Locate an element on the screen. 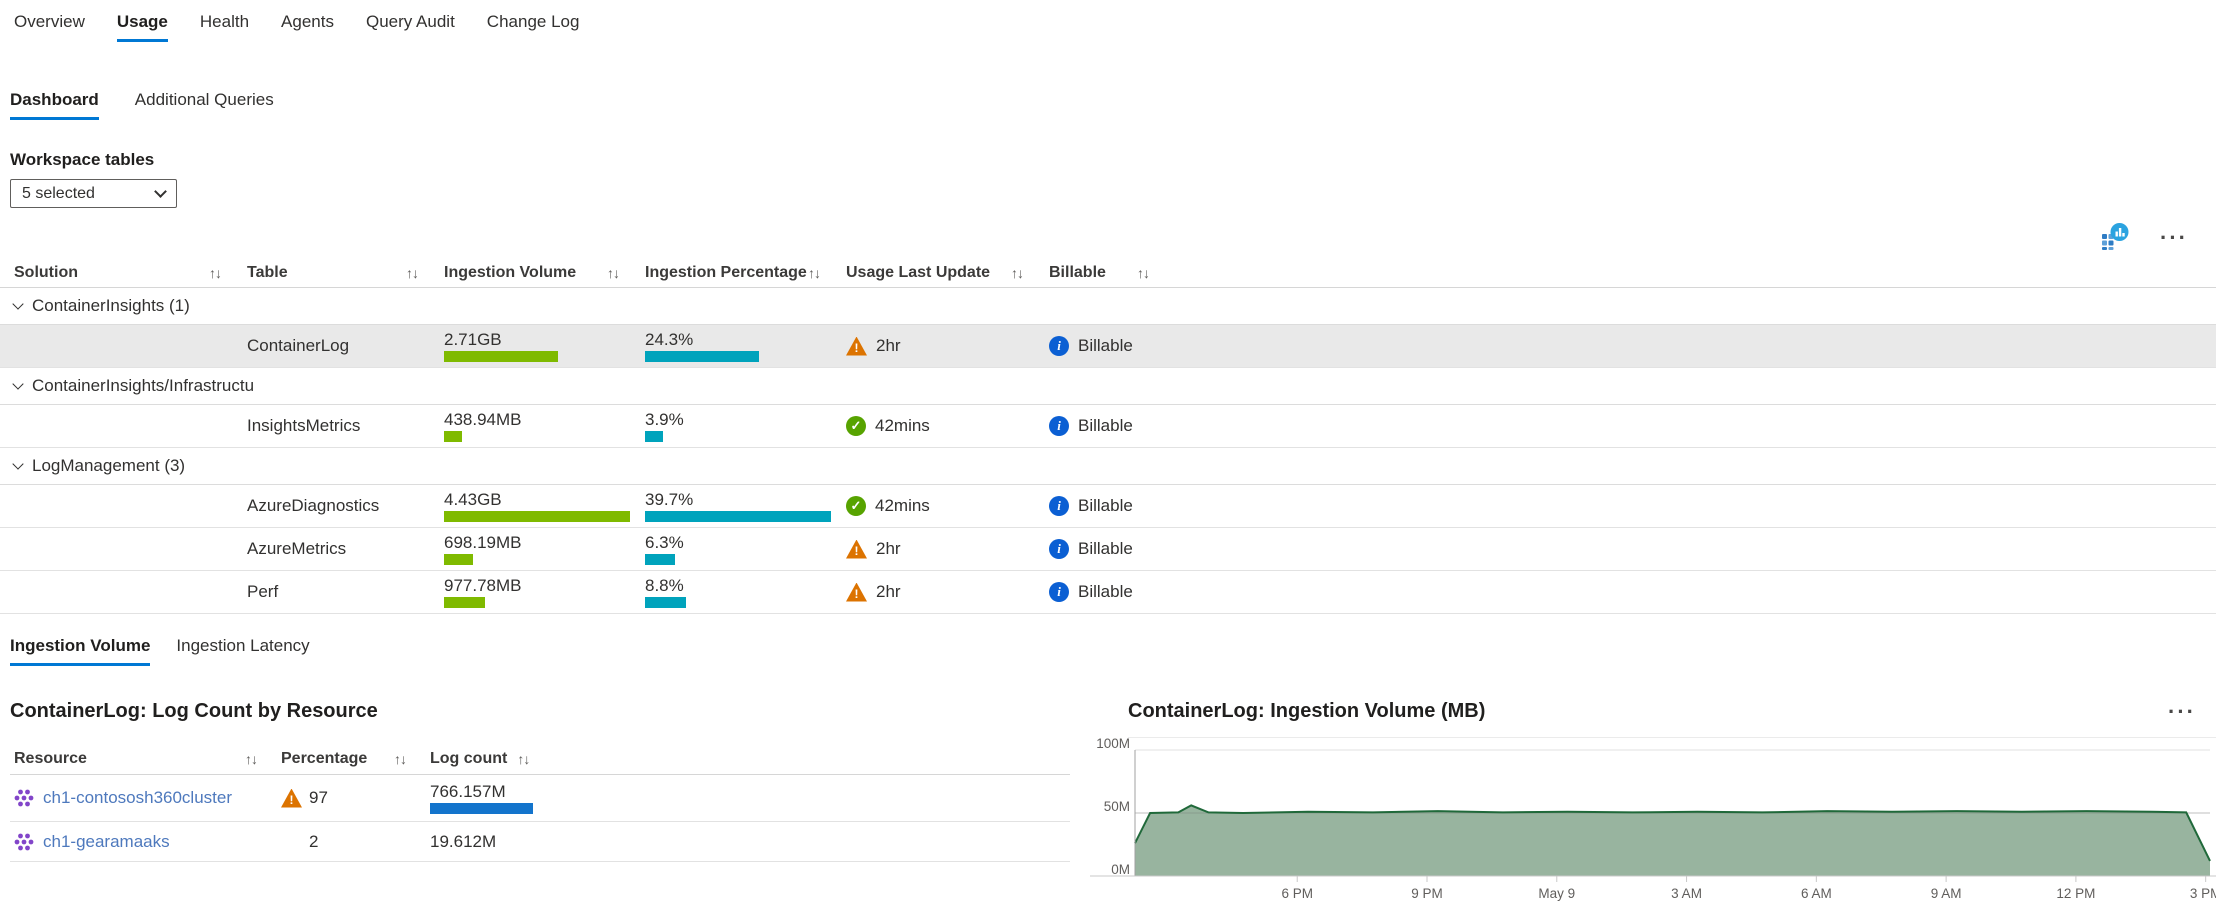 Image resolution: width=2216 pixels, height=905 pixels. subtab-dashboard: Dashboard is located at coordinates (54, 105).